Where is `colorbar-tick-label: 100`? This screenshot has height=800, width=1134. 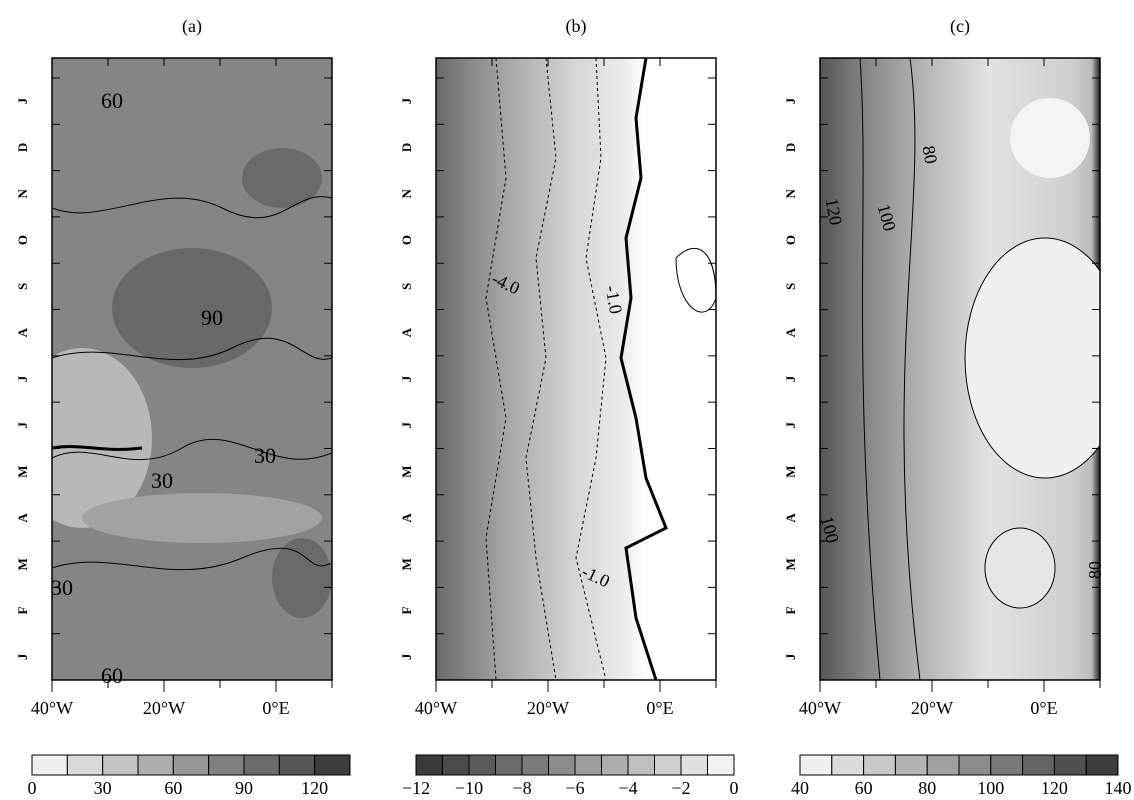
colorbar-tick-label: 100 is located at coordinates (990, 788).